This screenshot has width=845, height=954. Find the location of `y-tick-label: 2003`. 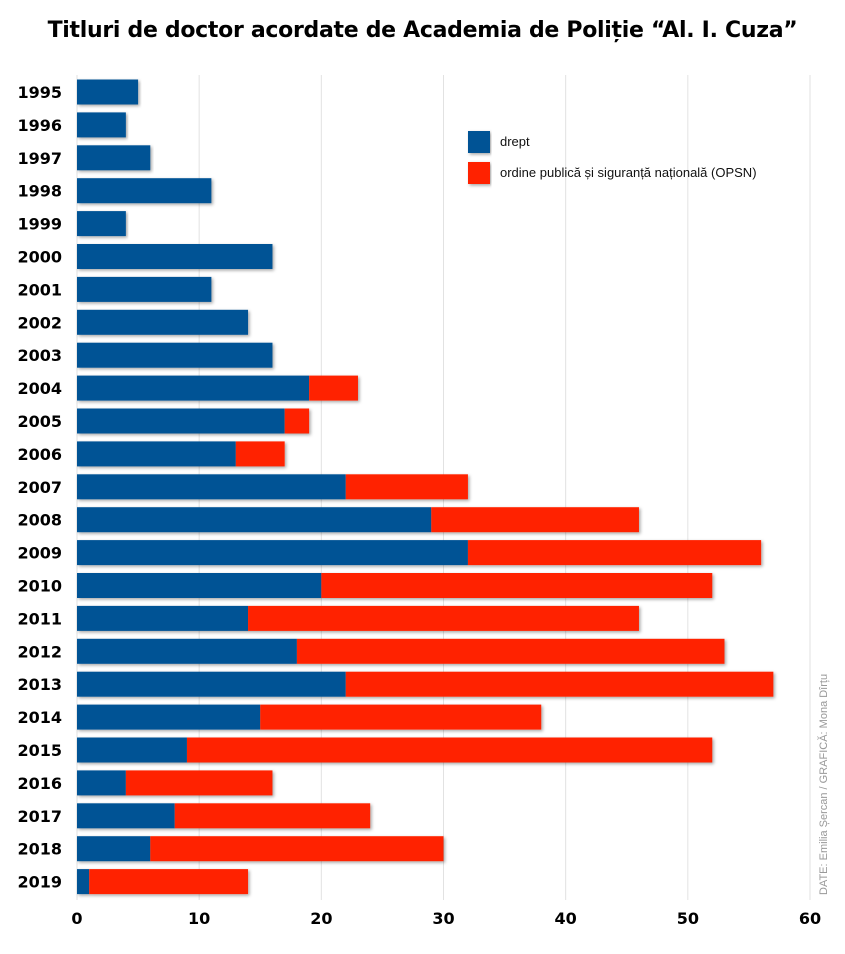

y-tick-label: 2003 is located at coordinates (39, 355).